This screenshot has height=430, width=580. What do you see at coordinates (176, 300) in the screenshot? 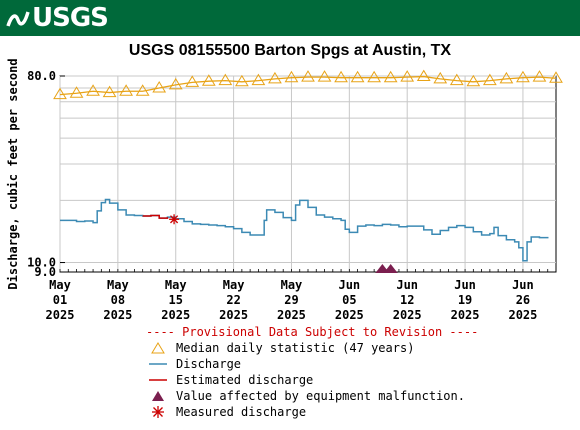
I see `x-tick-label: 15` at bounding box center [176, 300].